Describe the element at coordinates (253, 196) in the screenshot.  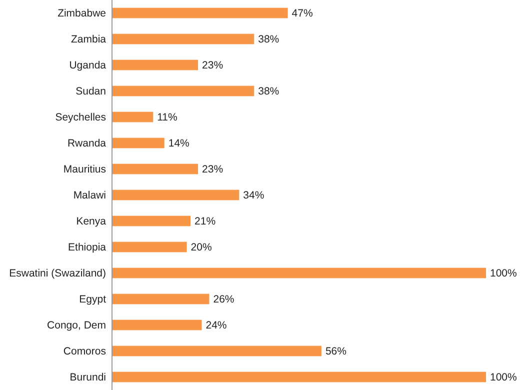
I see `data-label: 34%` at that location.